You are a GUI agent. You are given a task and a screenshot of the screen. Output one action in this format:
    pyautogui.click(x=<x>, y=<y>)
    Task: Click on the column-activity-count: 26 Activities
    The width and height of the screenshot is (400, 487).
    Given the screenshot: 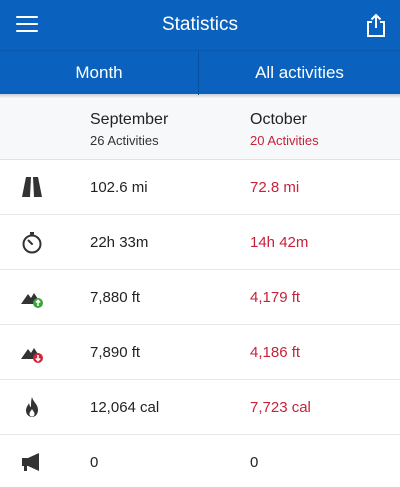 What is the action you would take?
    pyautogui.click(x=124, y=140)
    